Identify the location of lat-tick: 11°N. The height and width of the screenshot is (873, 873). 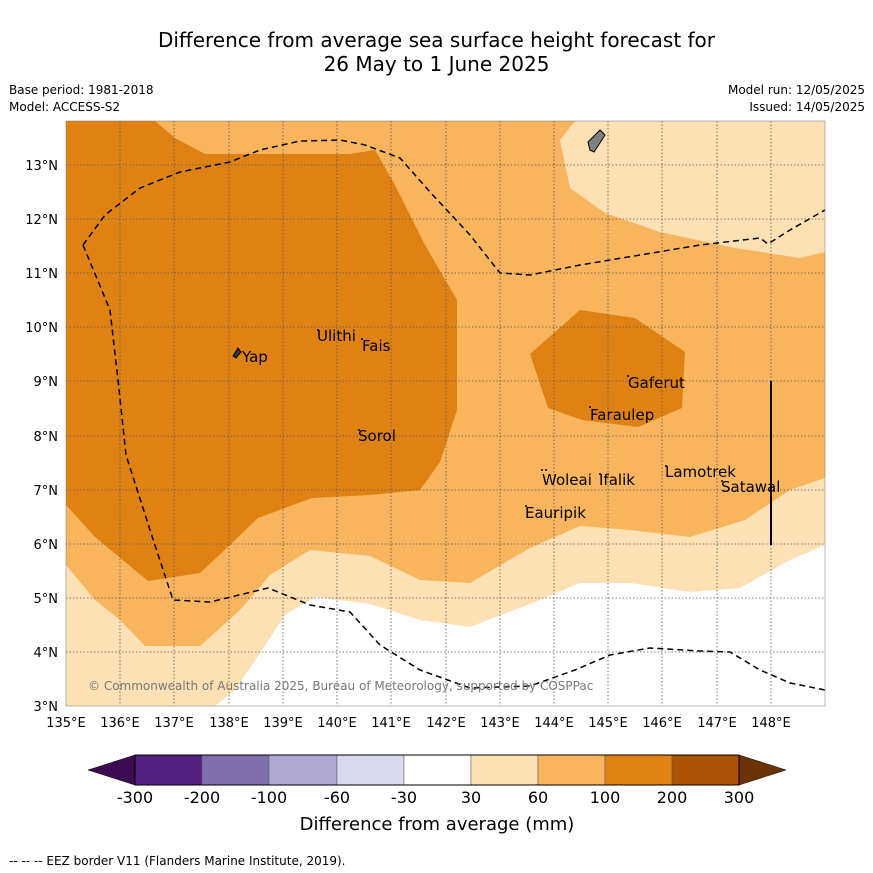
(41, 274).